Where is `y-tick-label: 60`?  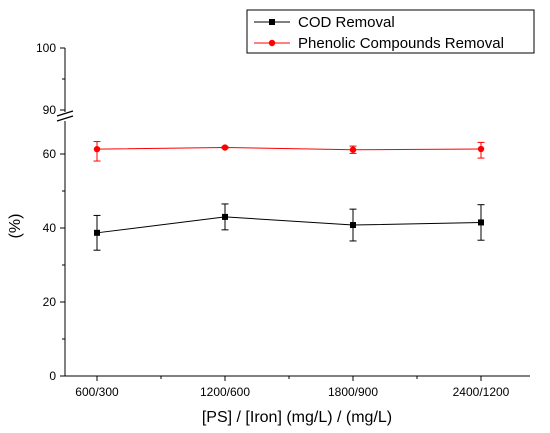
y-tick-label: 60 is located at coordinates (50, 154).